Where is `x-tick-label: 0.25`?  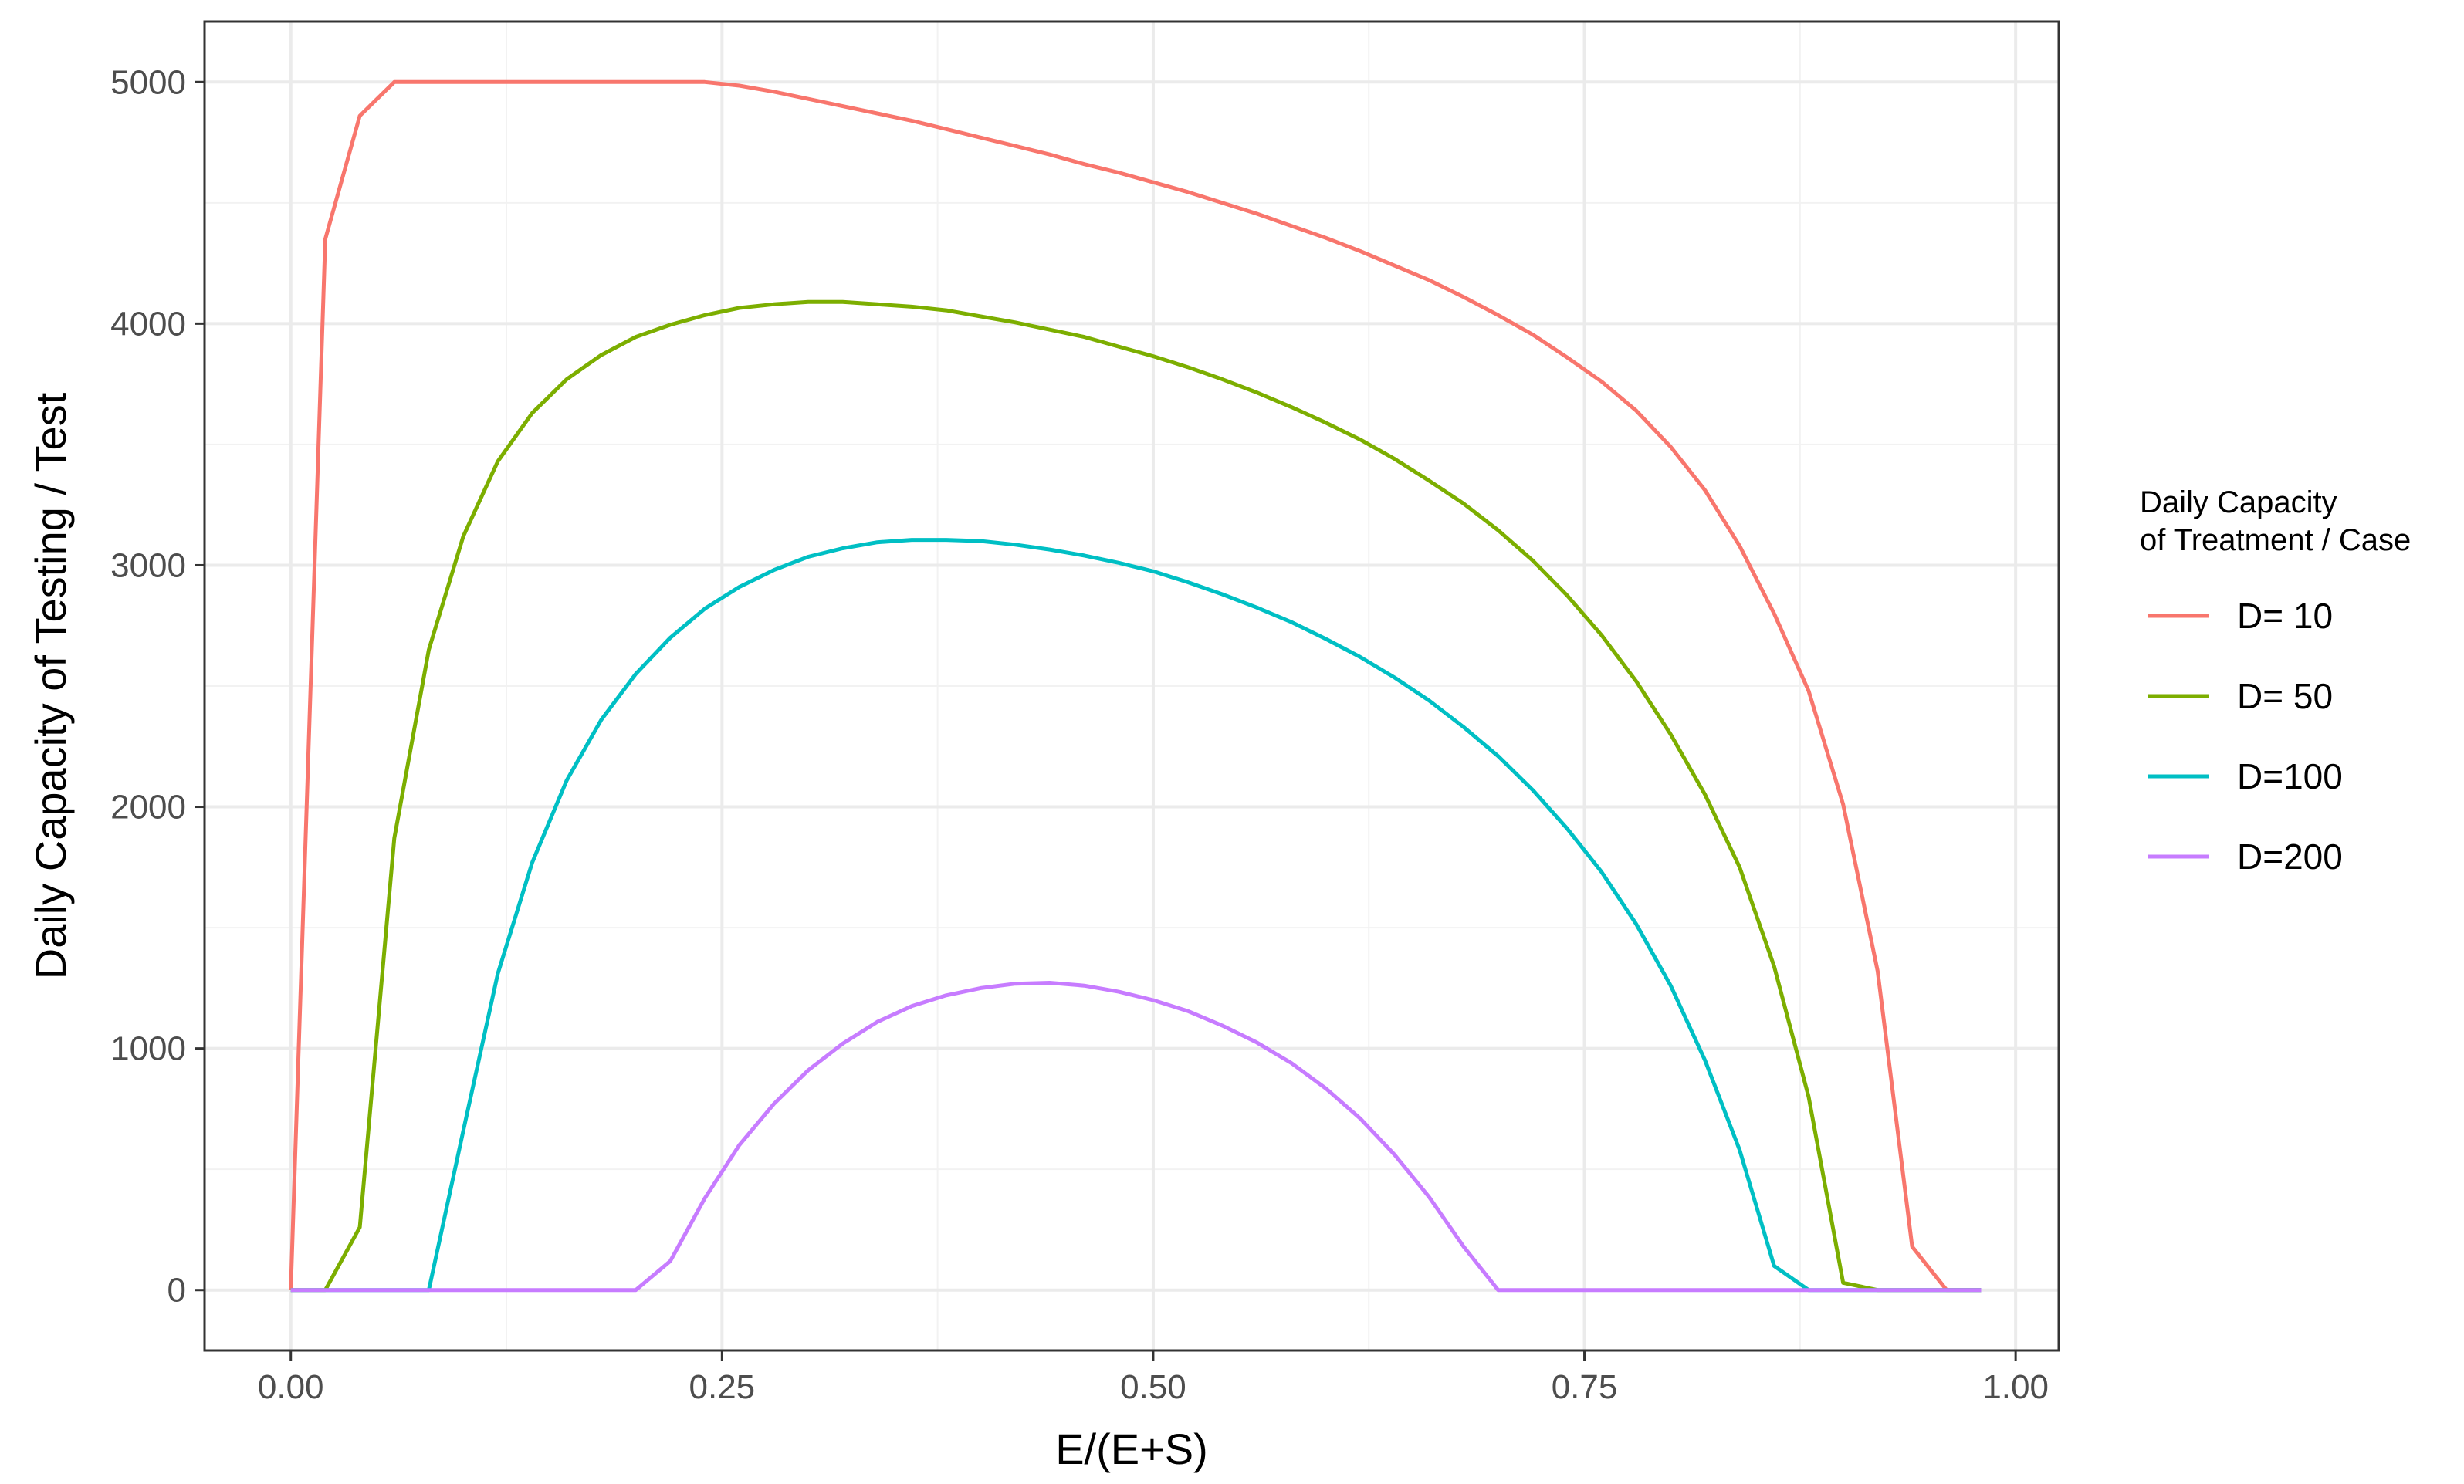
x-tick-label: 0.25 is located at coordinates (722, 1387).